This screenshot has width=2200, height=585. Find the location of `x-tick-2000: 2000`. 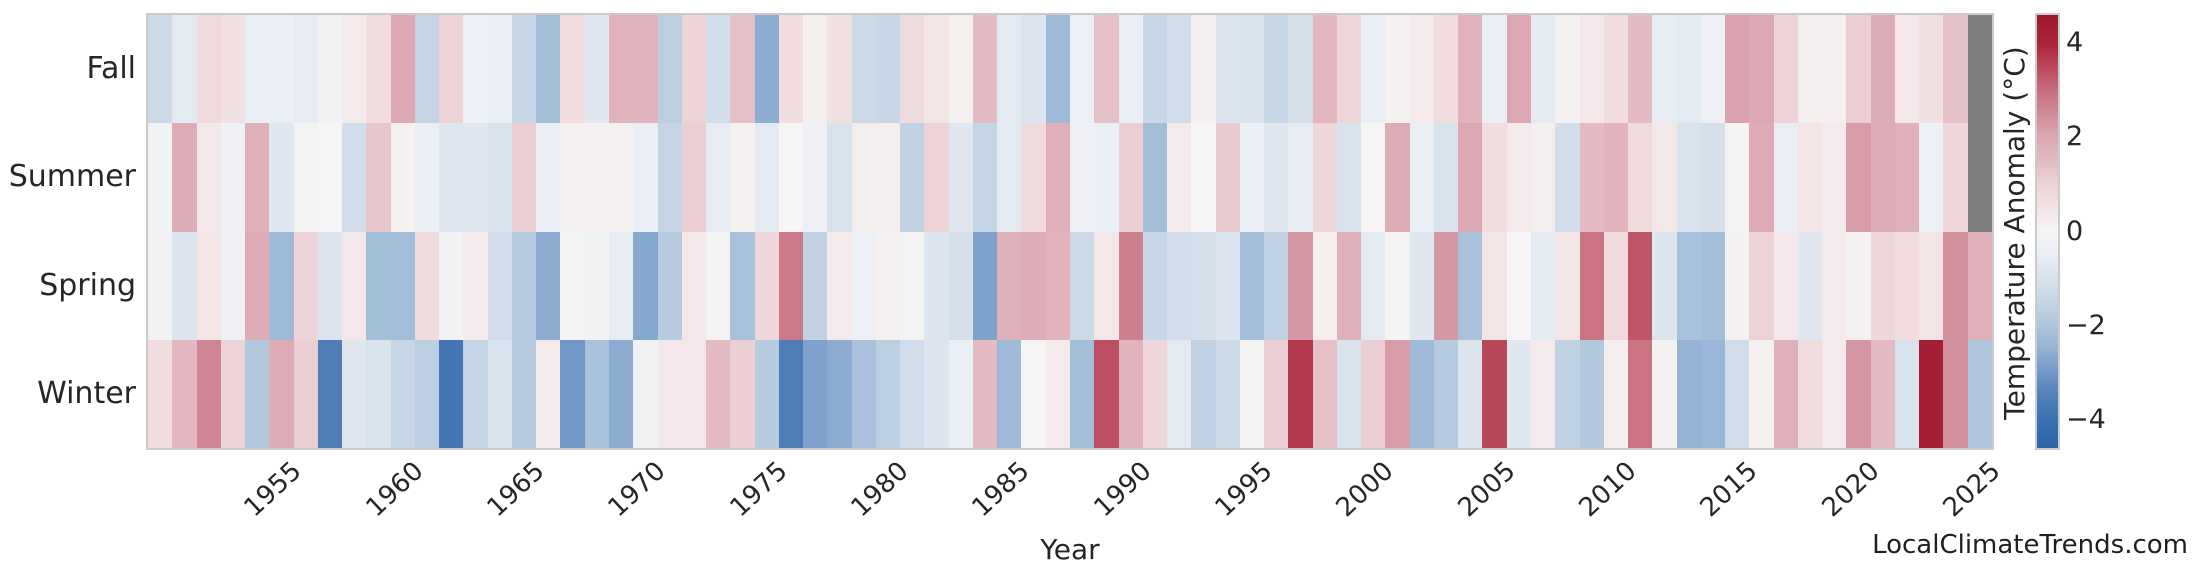

x-tick-2000: 2000 is located at coordinates (1365, 490).